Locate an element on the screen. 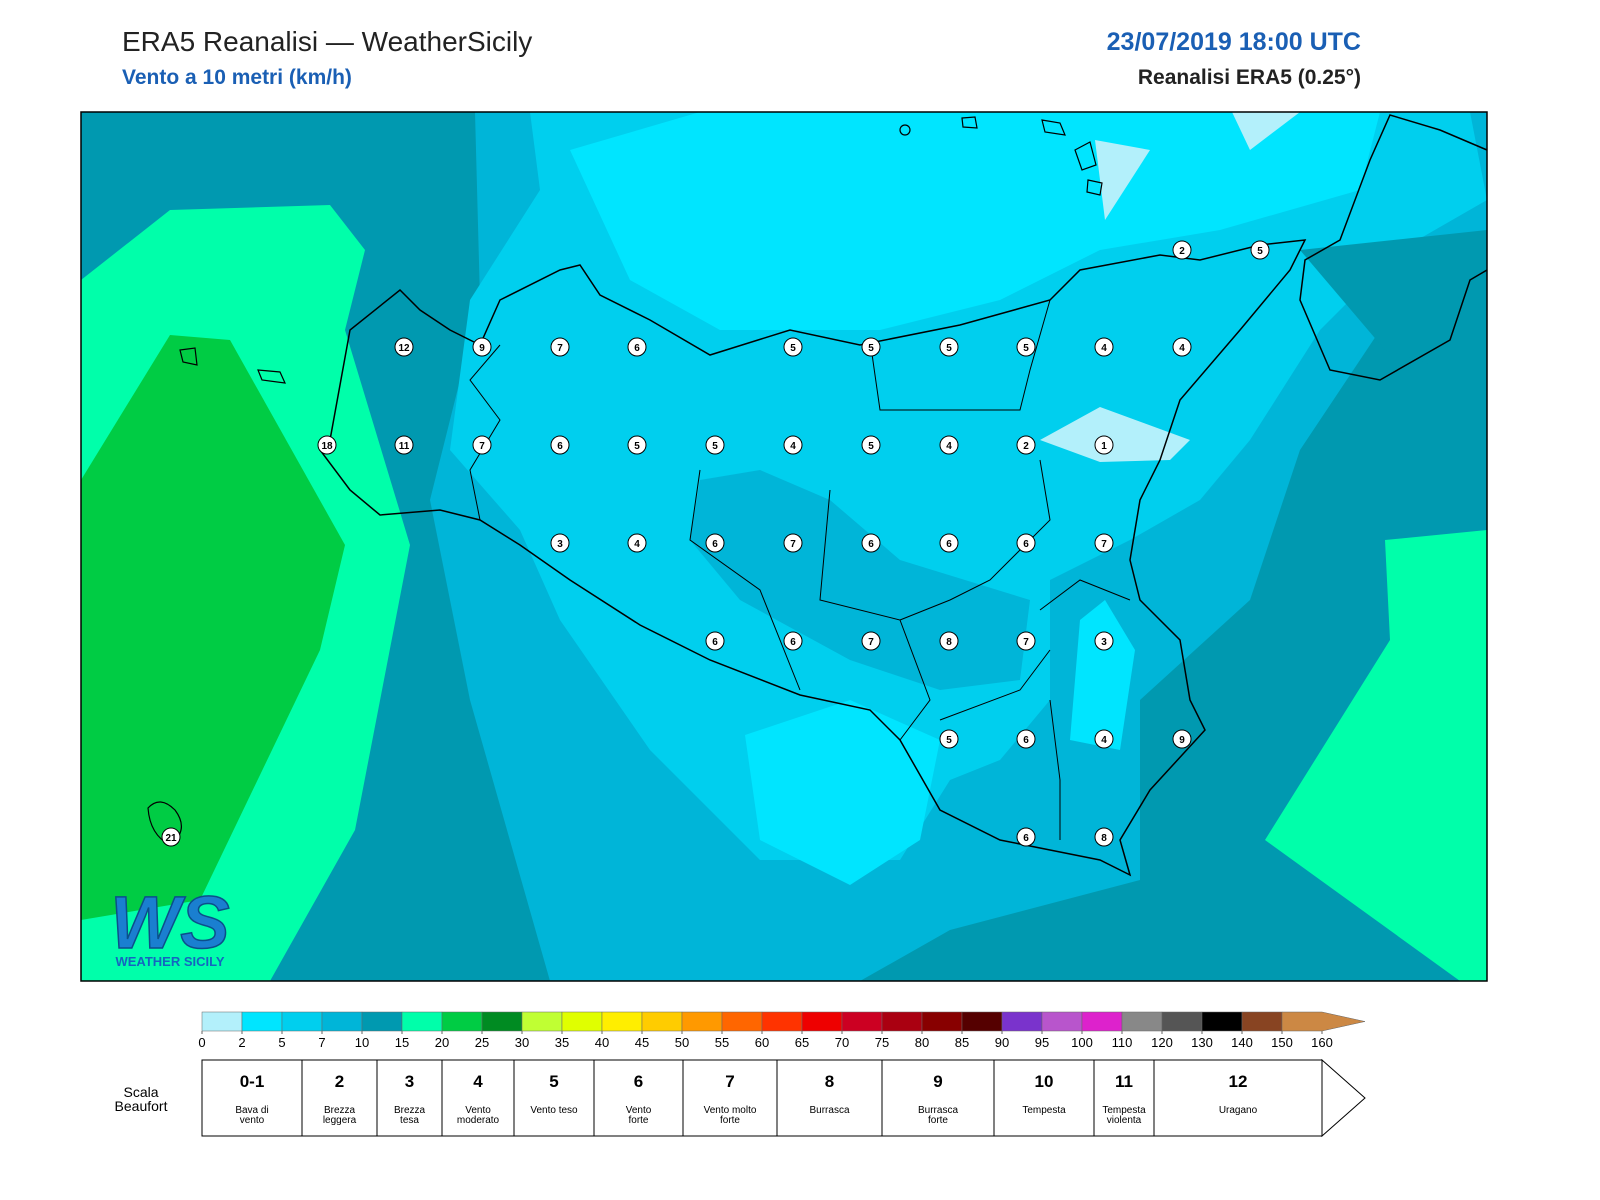 This screenshot has height=1200, width=1600. colorbar-arrow is located at coordinates (1323, 1021).